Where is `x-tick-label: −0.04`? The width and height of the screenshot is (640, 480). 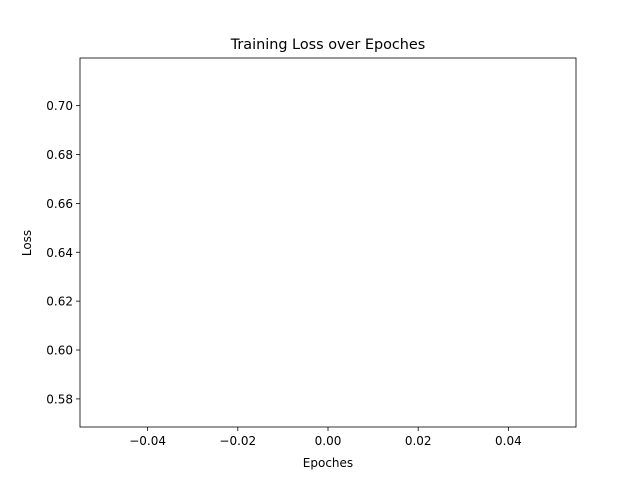
x-tick-label: −0.04 is located at coordinates (147, 441).